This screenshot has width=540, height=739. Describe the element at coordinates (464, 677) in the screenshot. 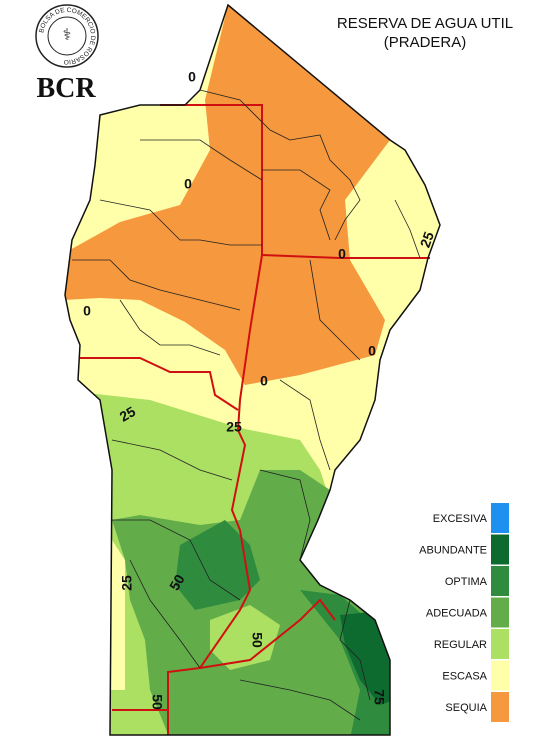

I see `legend-label: ESCASA` at that location.